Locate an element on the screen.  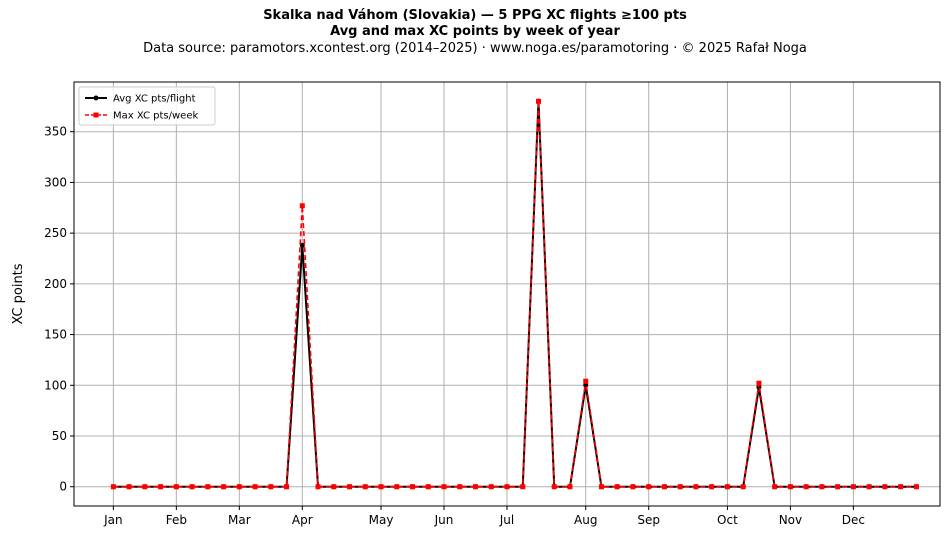
x-tick-label: Aug is located at coordinates (585, 520).